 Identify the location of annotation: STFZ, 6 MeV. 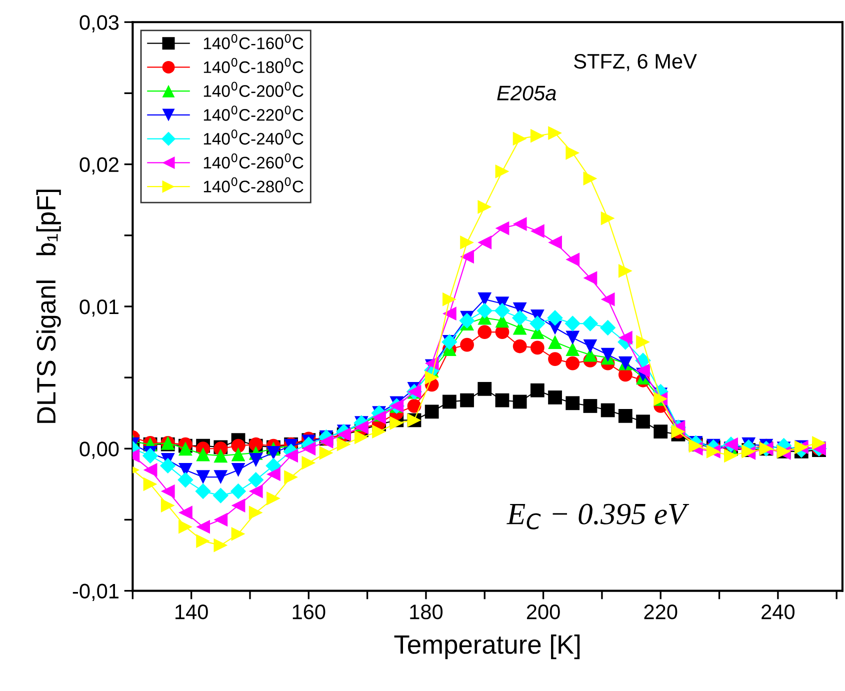
(635, 63).